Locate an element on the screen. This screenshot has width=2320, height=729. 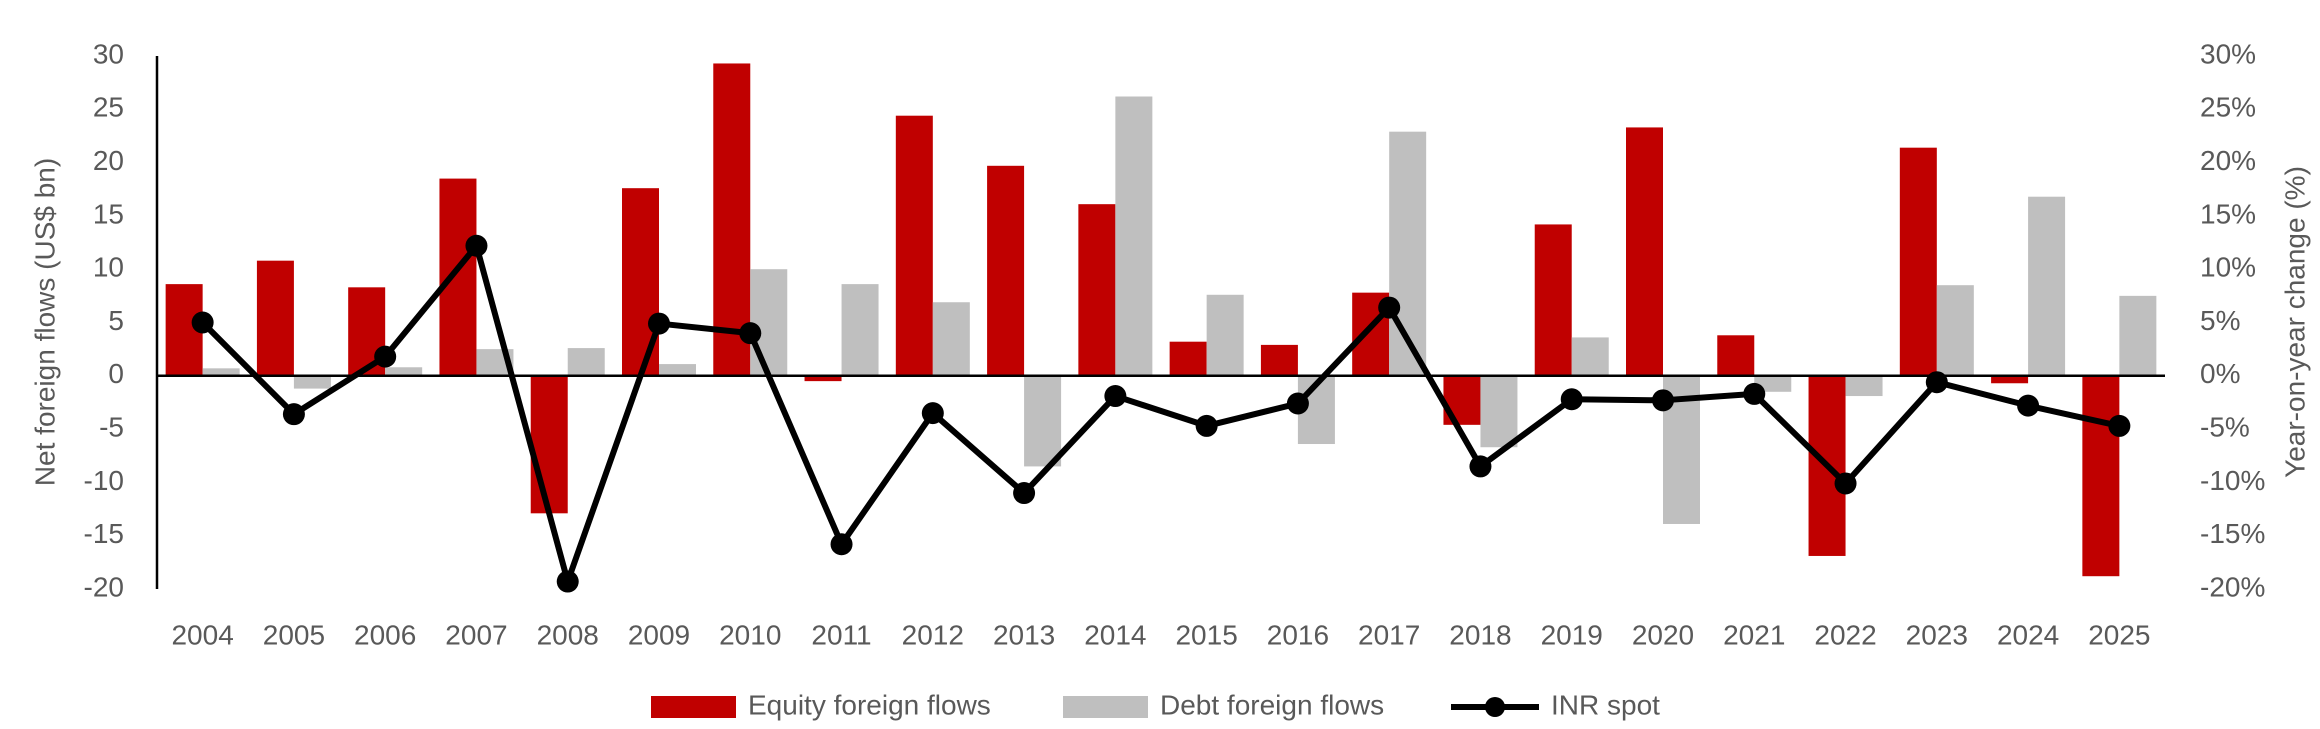
x-tick-label: 2018 is located at coordinates (1480, 634).